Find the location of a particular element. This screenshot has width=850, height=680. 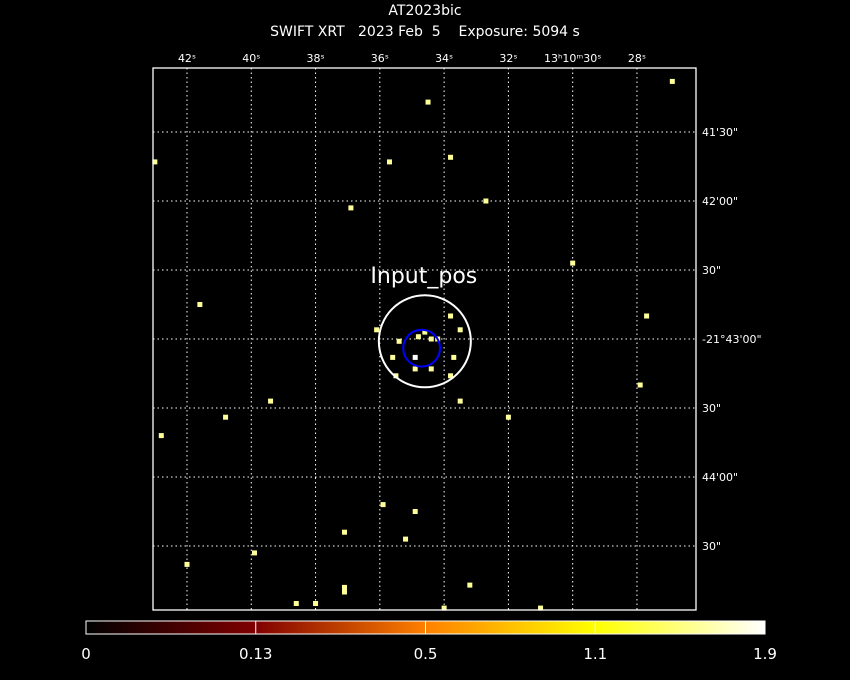

colorbar-label: 1.1 is located at coordinates (595, 654).